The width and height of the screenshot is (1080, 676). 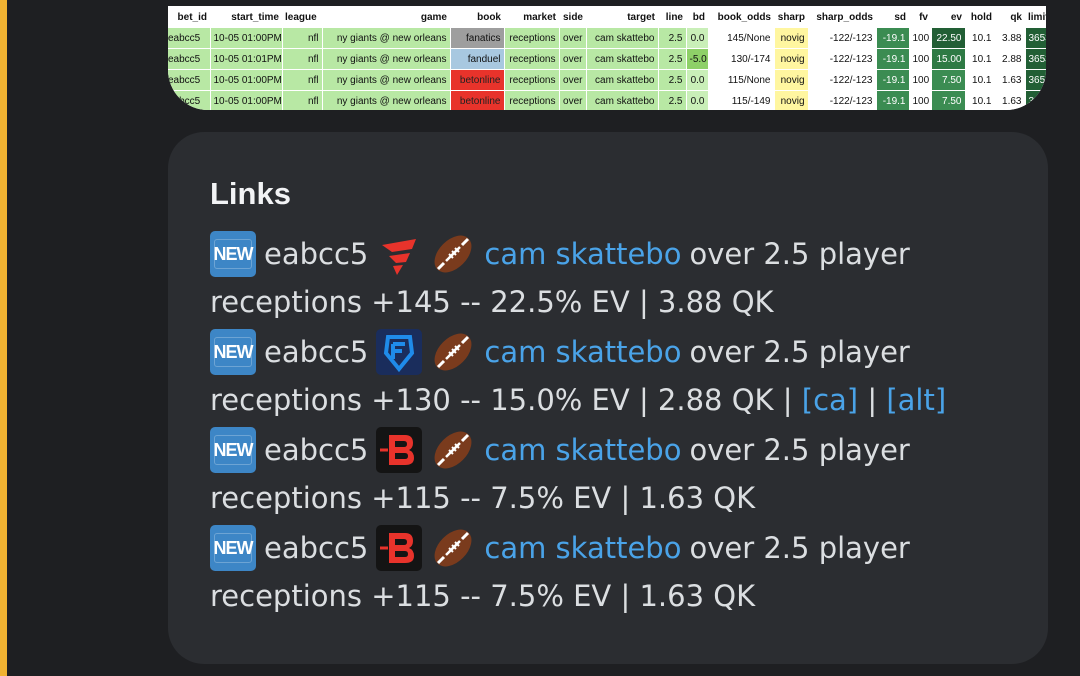 What do you see at coordinates (892, 17) in the screenshot?
I see `col-header: sd` at bounding box center [892, 17].